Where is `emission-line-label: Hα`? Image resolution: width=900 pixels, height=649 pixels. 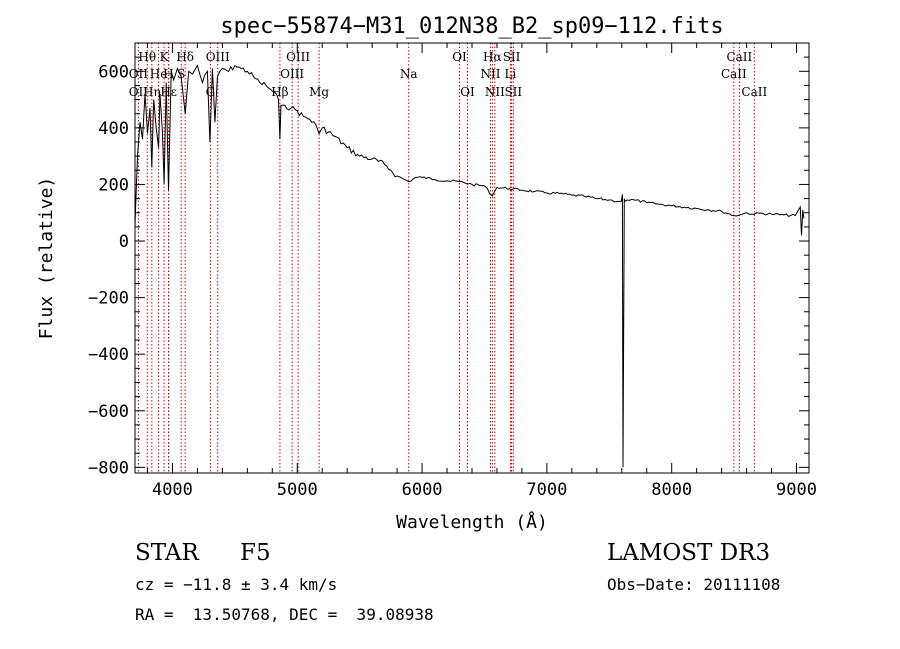
emission-line-label: Hα is located at coordinates (492, 57).